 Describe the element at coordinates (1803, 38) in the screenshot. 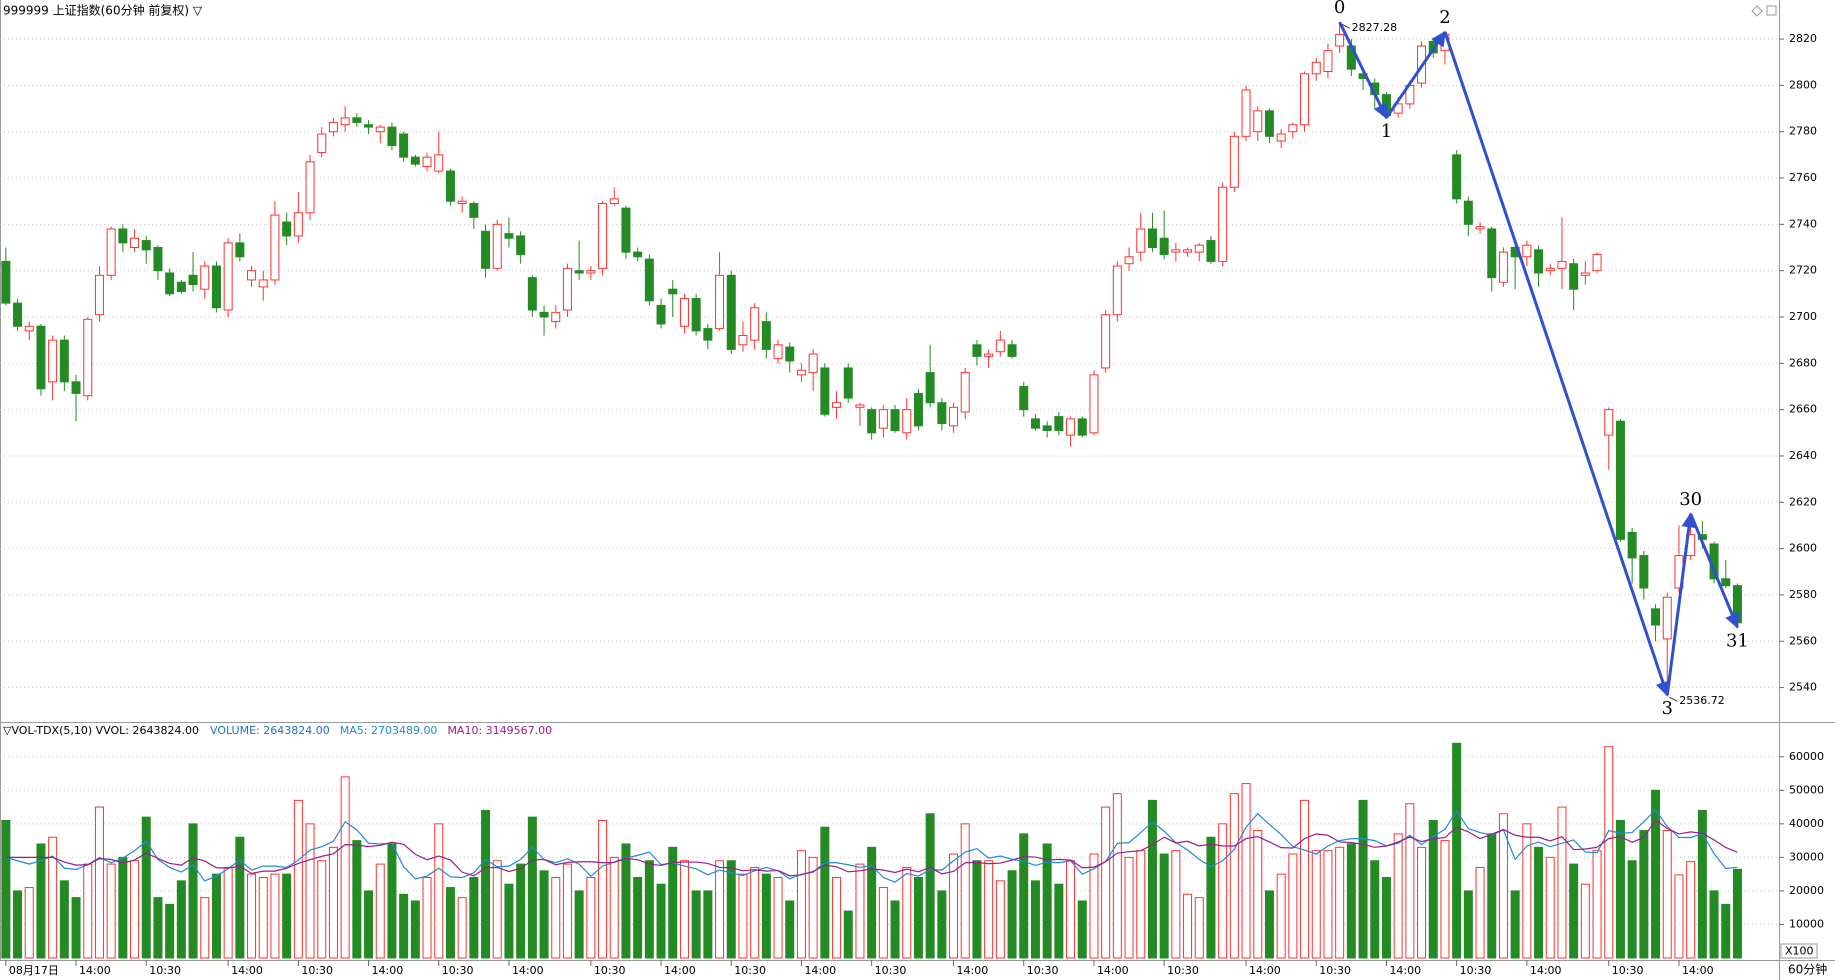

I see `y-tick-label: 2820` at that location.